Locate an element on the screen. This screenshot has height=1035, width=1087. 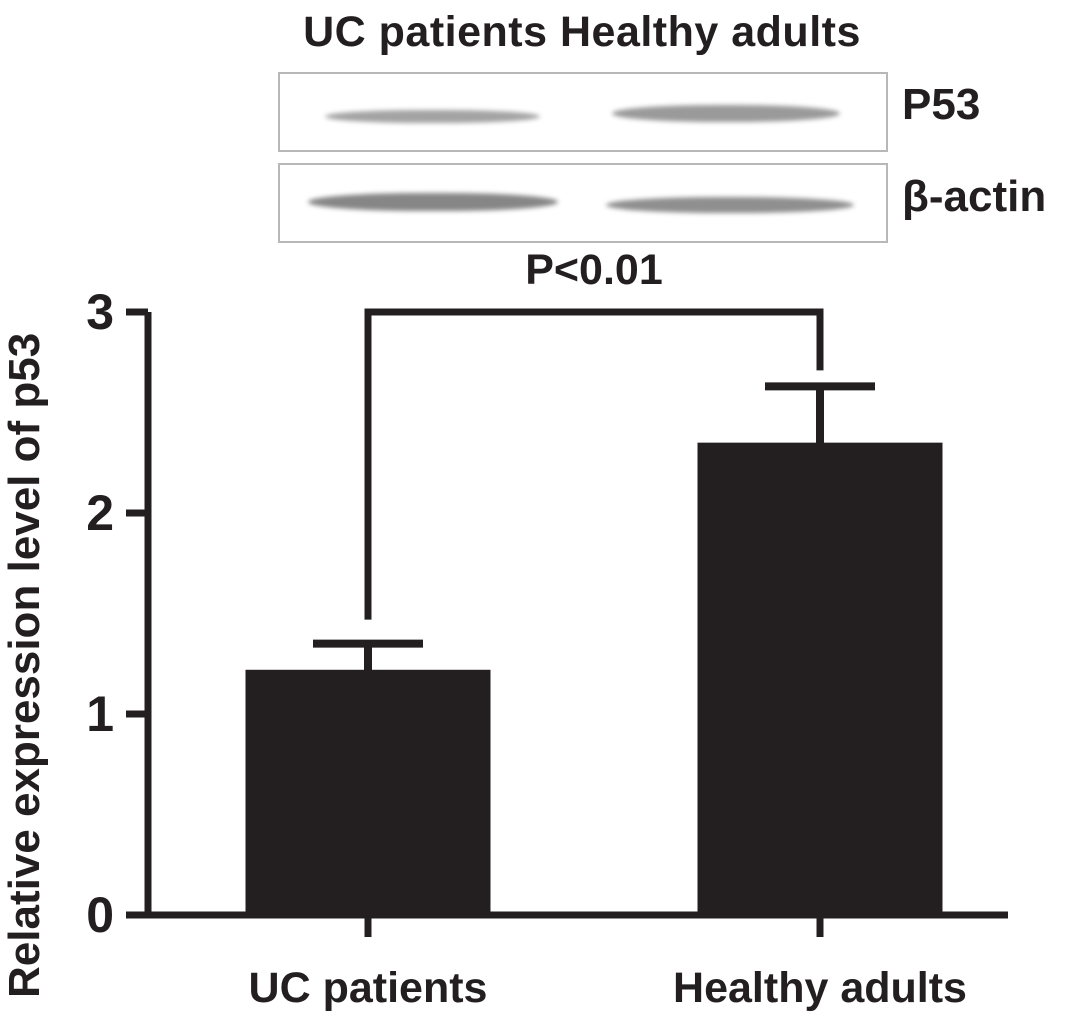
blot-band-p53-healthy is located at coordinates (726, 113).